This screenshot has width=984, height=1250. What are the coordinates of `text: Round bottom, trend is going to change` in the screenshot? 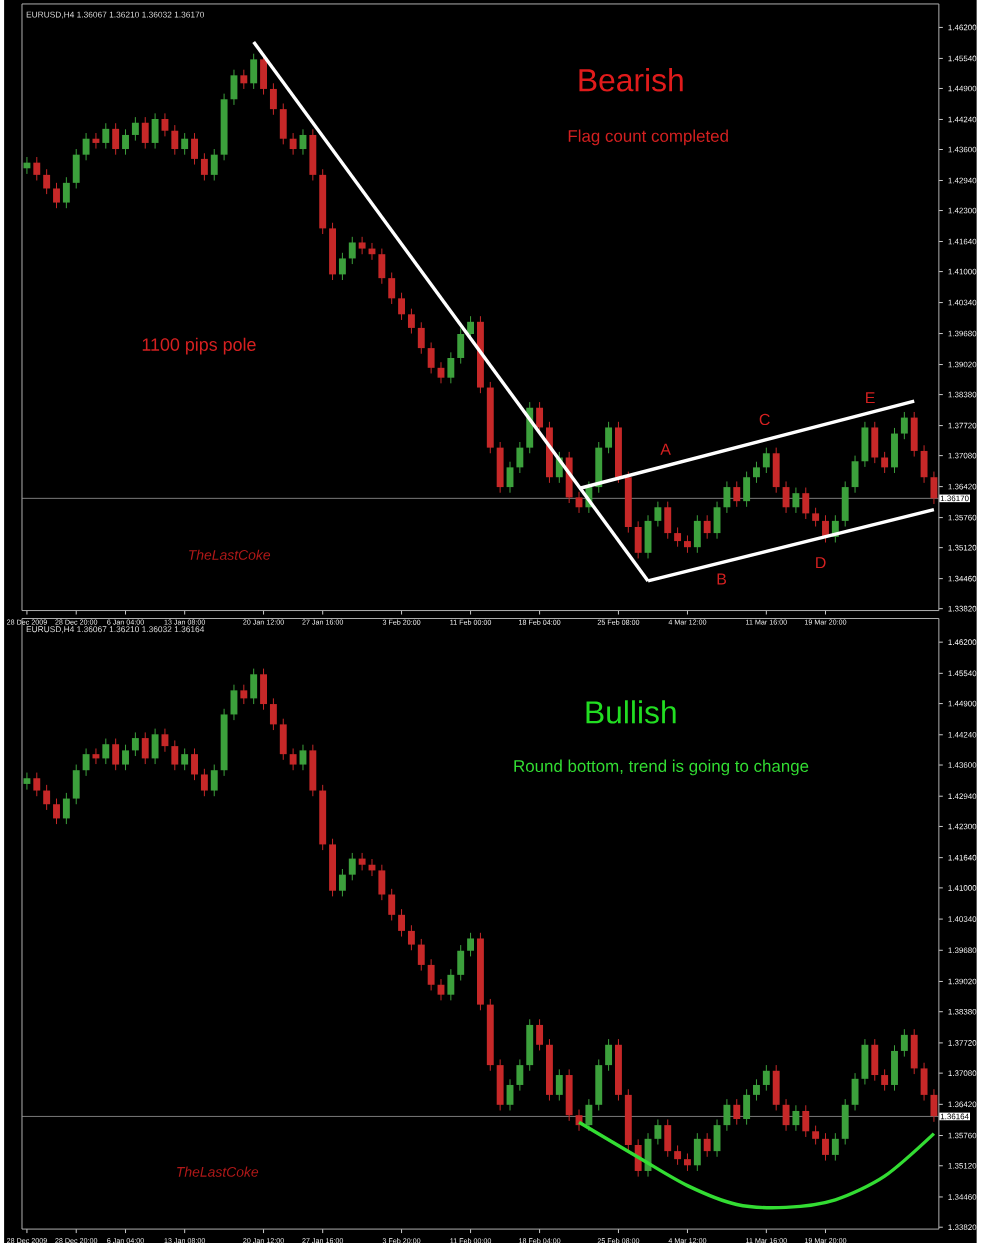 It's located at (661, 767).